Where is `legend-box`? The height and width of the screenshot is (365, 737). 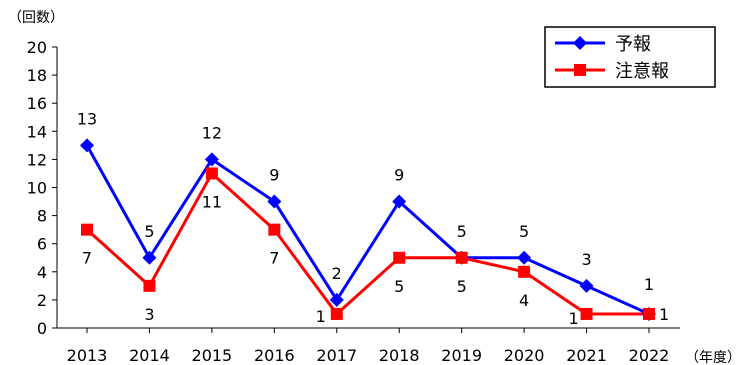 legend-box is located at coordinates (630, 57).